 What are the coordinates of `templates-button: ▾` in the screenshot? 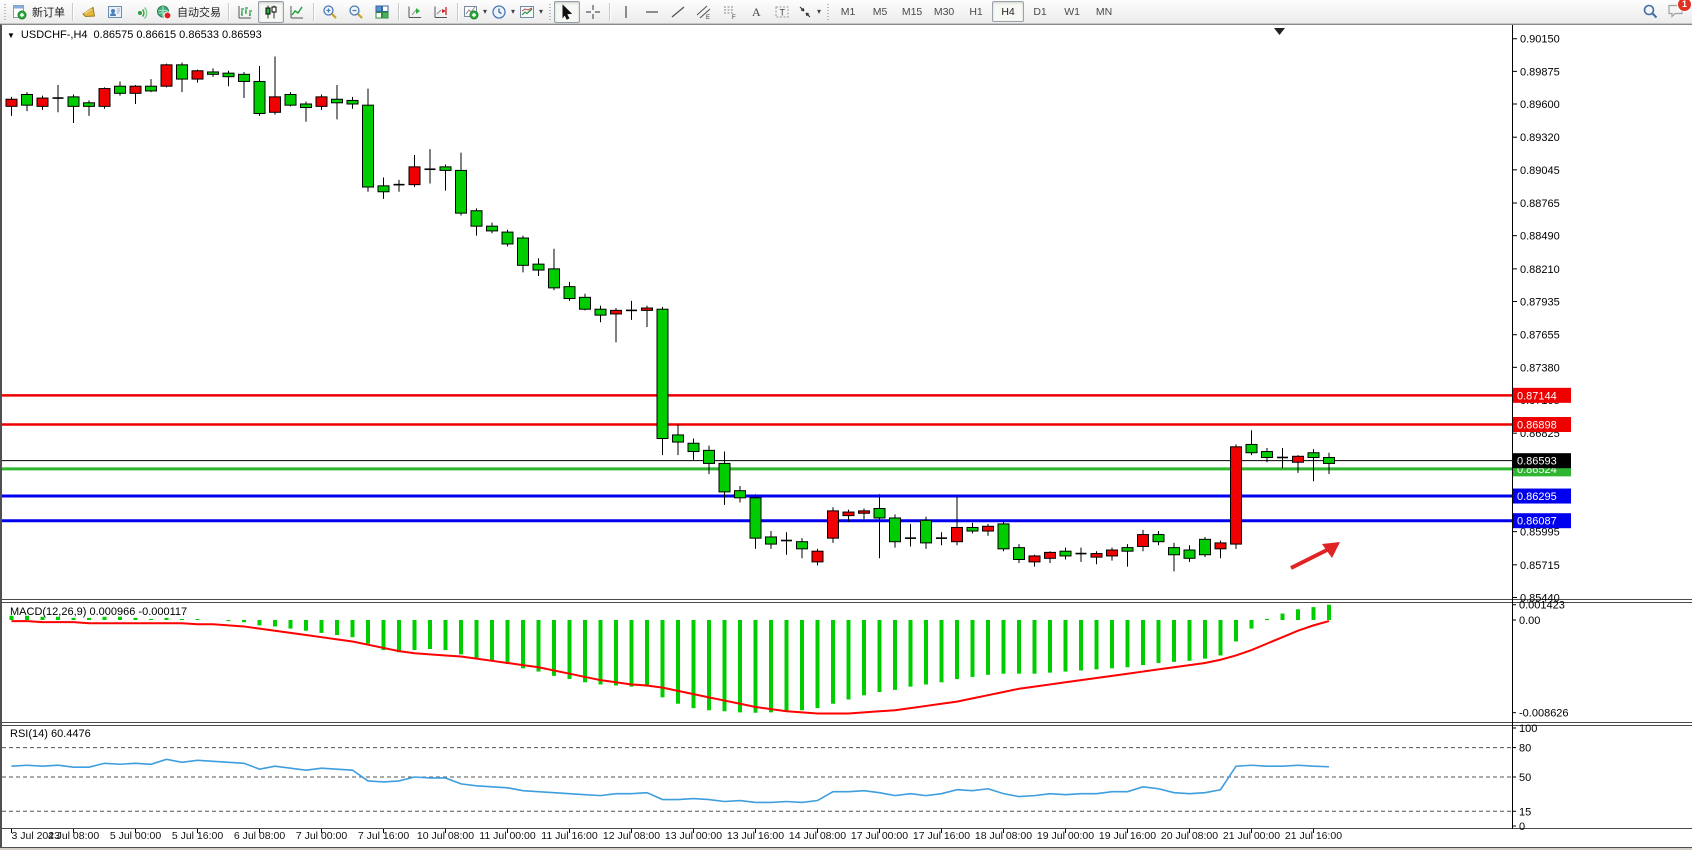 It's located at (531, 12).